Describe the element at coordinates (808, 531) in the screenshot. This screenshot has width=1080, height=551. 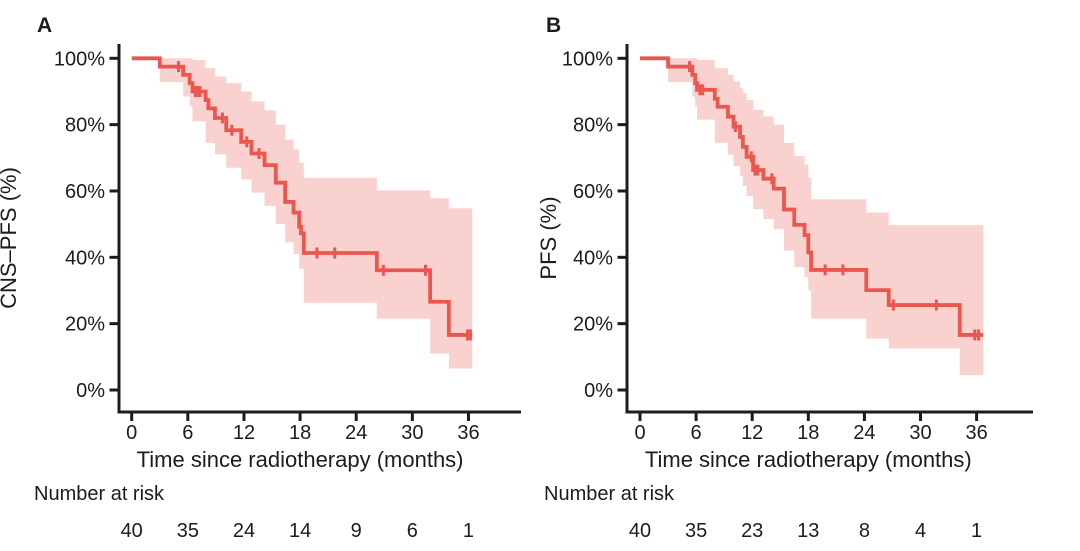
I see `number-at-risk-value: 13` at that location.